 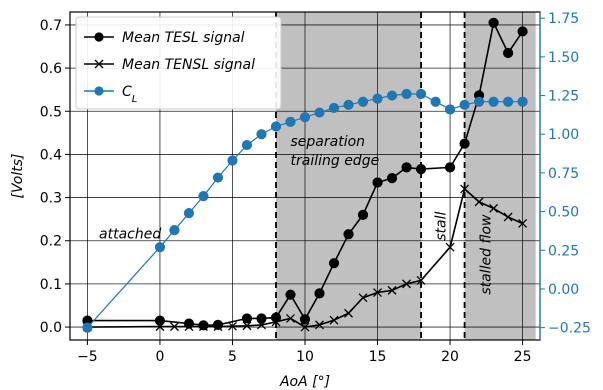 I want to click on y-tick-label-0: 0.0, so click(x=51, y=328).